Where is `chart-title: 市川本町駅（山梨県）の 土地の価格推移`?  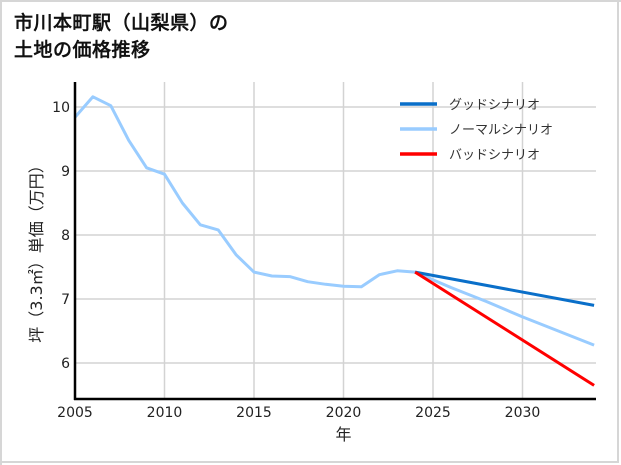
chart-title: 市川本町駅（山梨県）の 土地の価格推移 is located at coordinates (121, 37).